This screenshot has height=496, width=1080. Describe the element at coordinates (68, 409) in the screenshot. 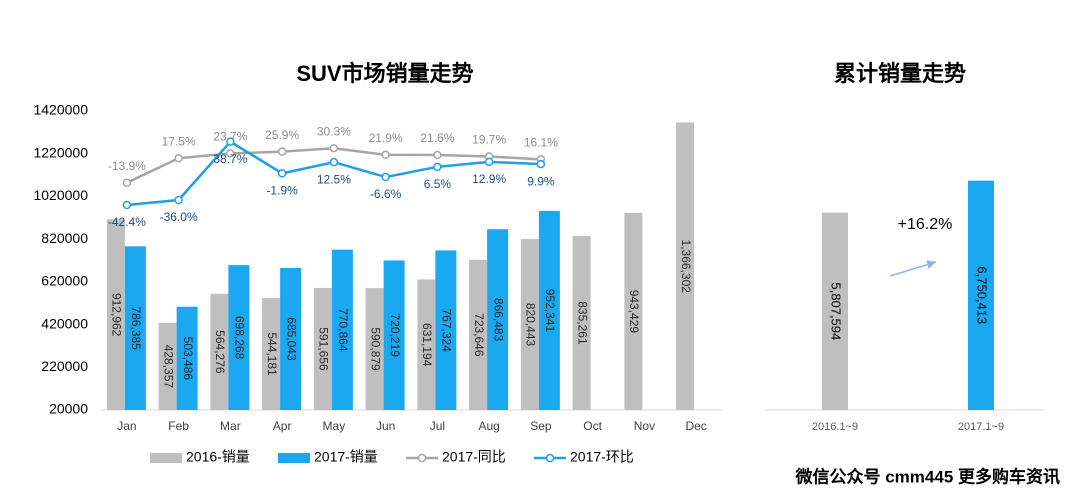

I see `y-tick-label: 20000` at that location.